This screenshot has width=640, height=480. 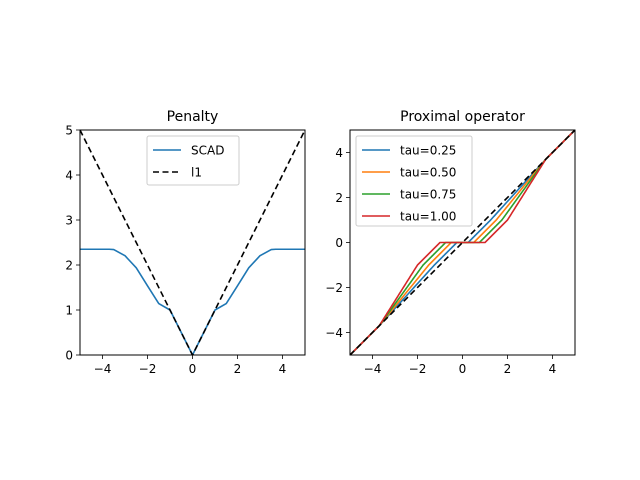 What do you see at coordinates (334, 333) in the screenshot?
I see `y-tick-label: −4` at bounding box center [334, 333].